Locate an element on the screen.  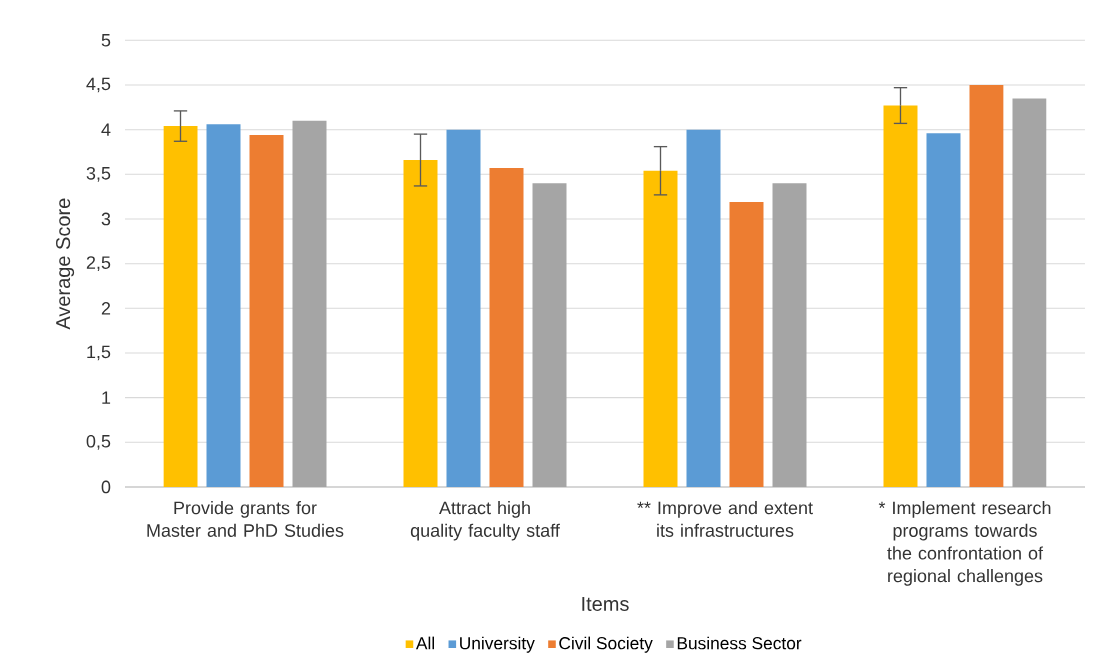
legend-label: All is located at coordinates (425, 643).